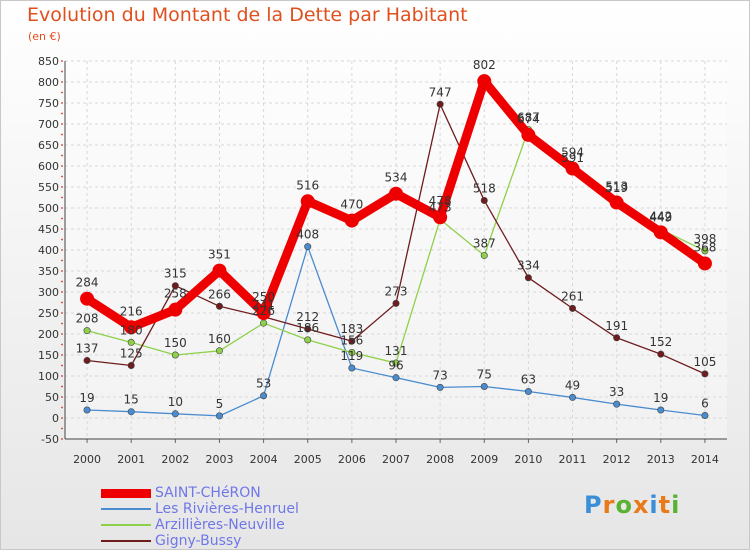 The height and width of the screenshot is (550, 750). I want to click on legend-item-les-rivieres-henruel: Les Rivières-Henruel, so click(200, 509).